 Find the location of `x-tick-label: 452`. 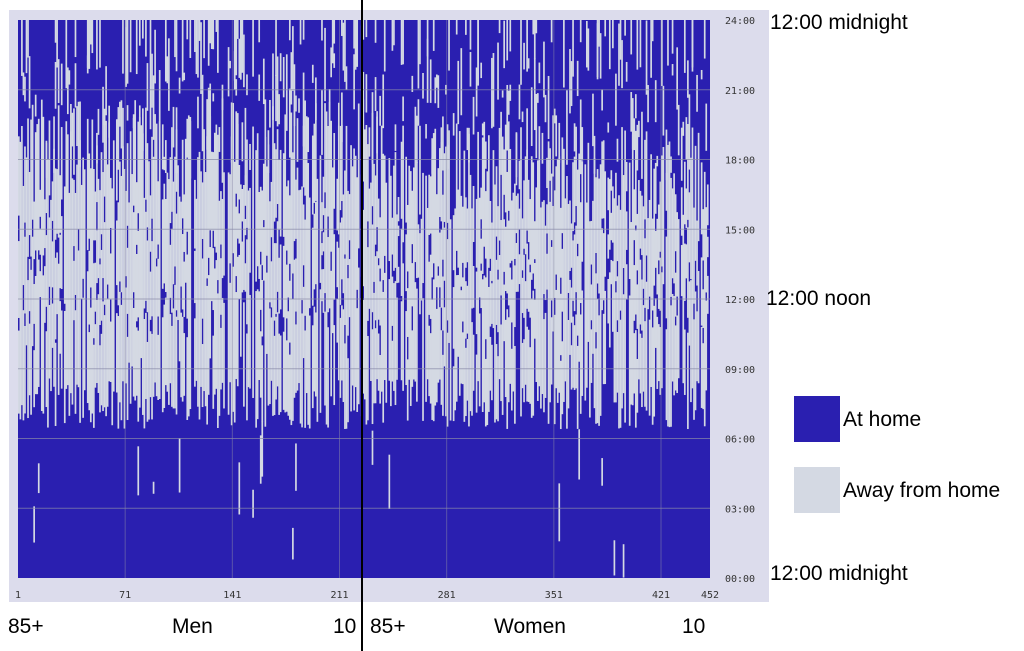

x-tick-label: 452 is located at coordinates (710, 595).